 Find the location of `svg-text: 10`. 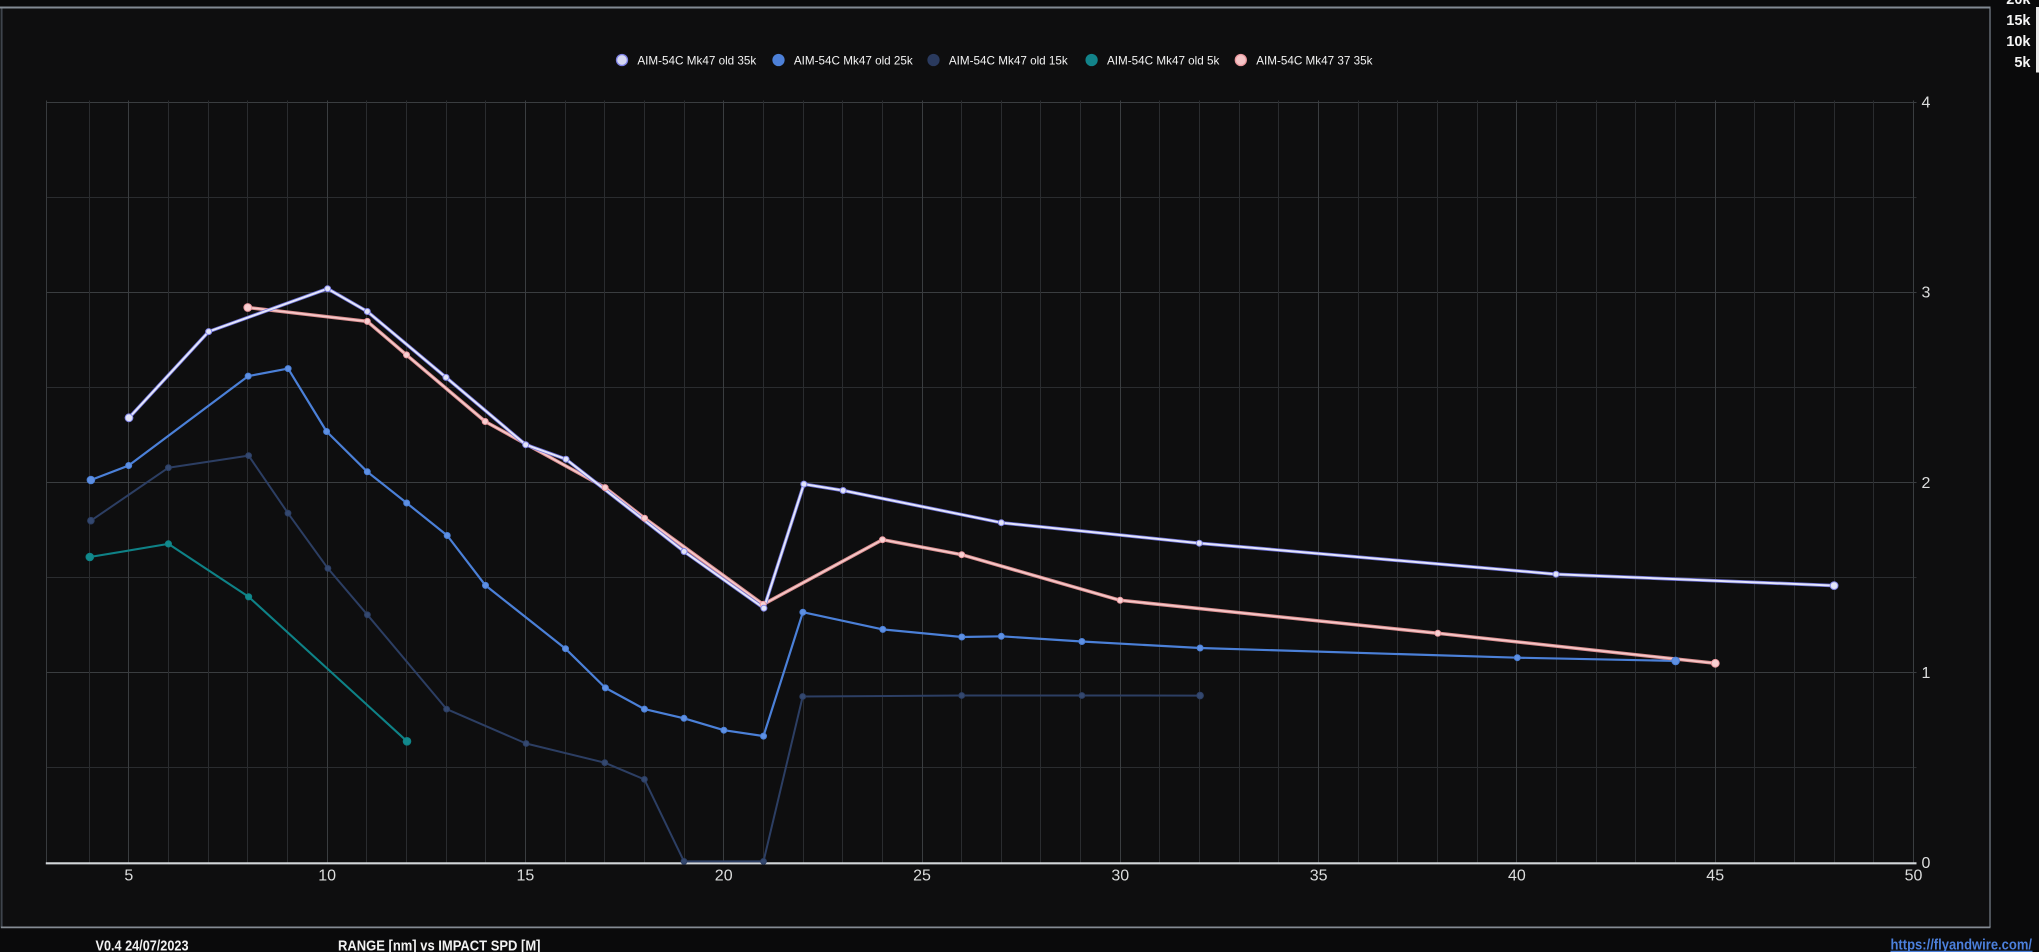

svg-text: 10 is located at coordinates (327, 875).